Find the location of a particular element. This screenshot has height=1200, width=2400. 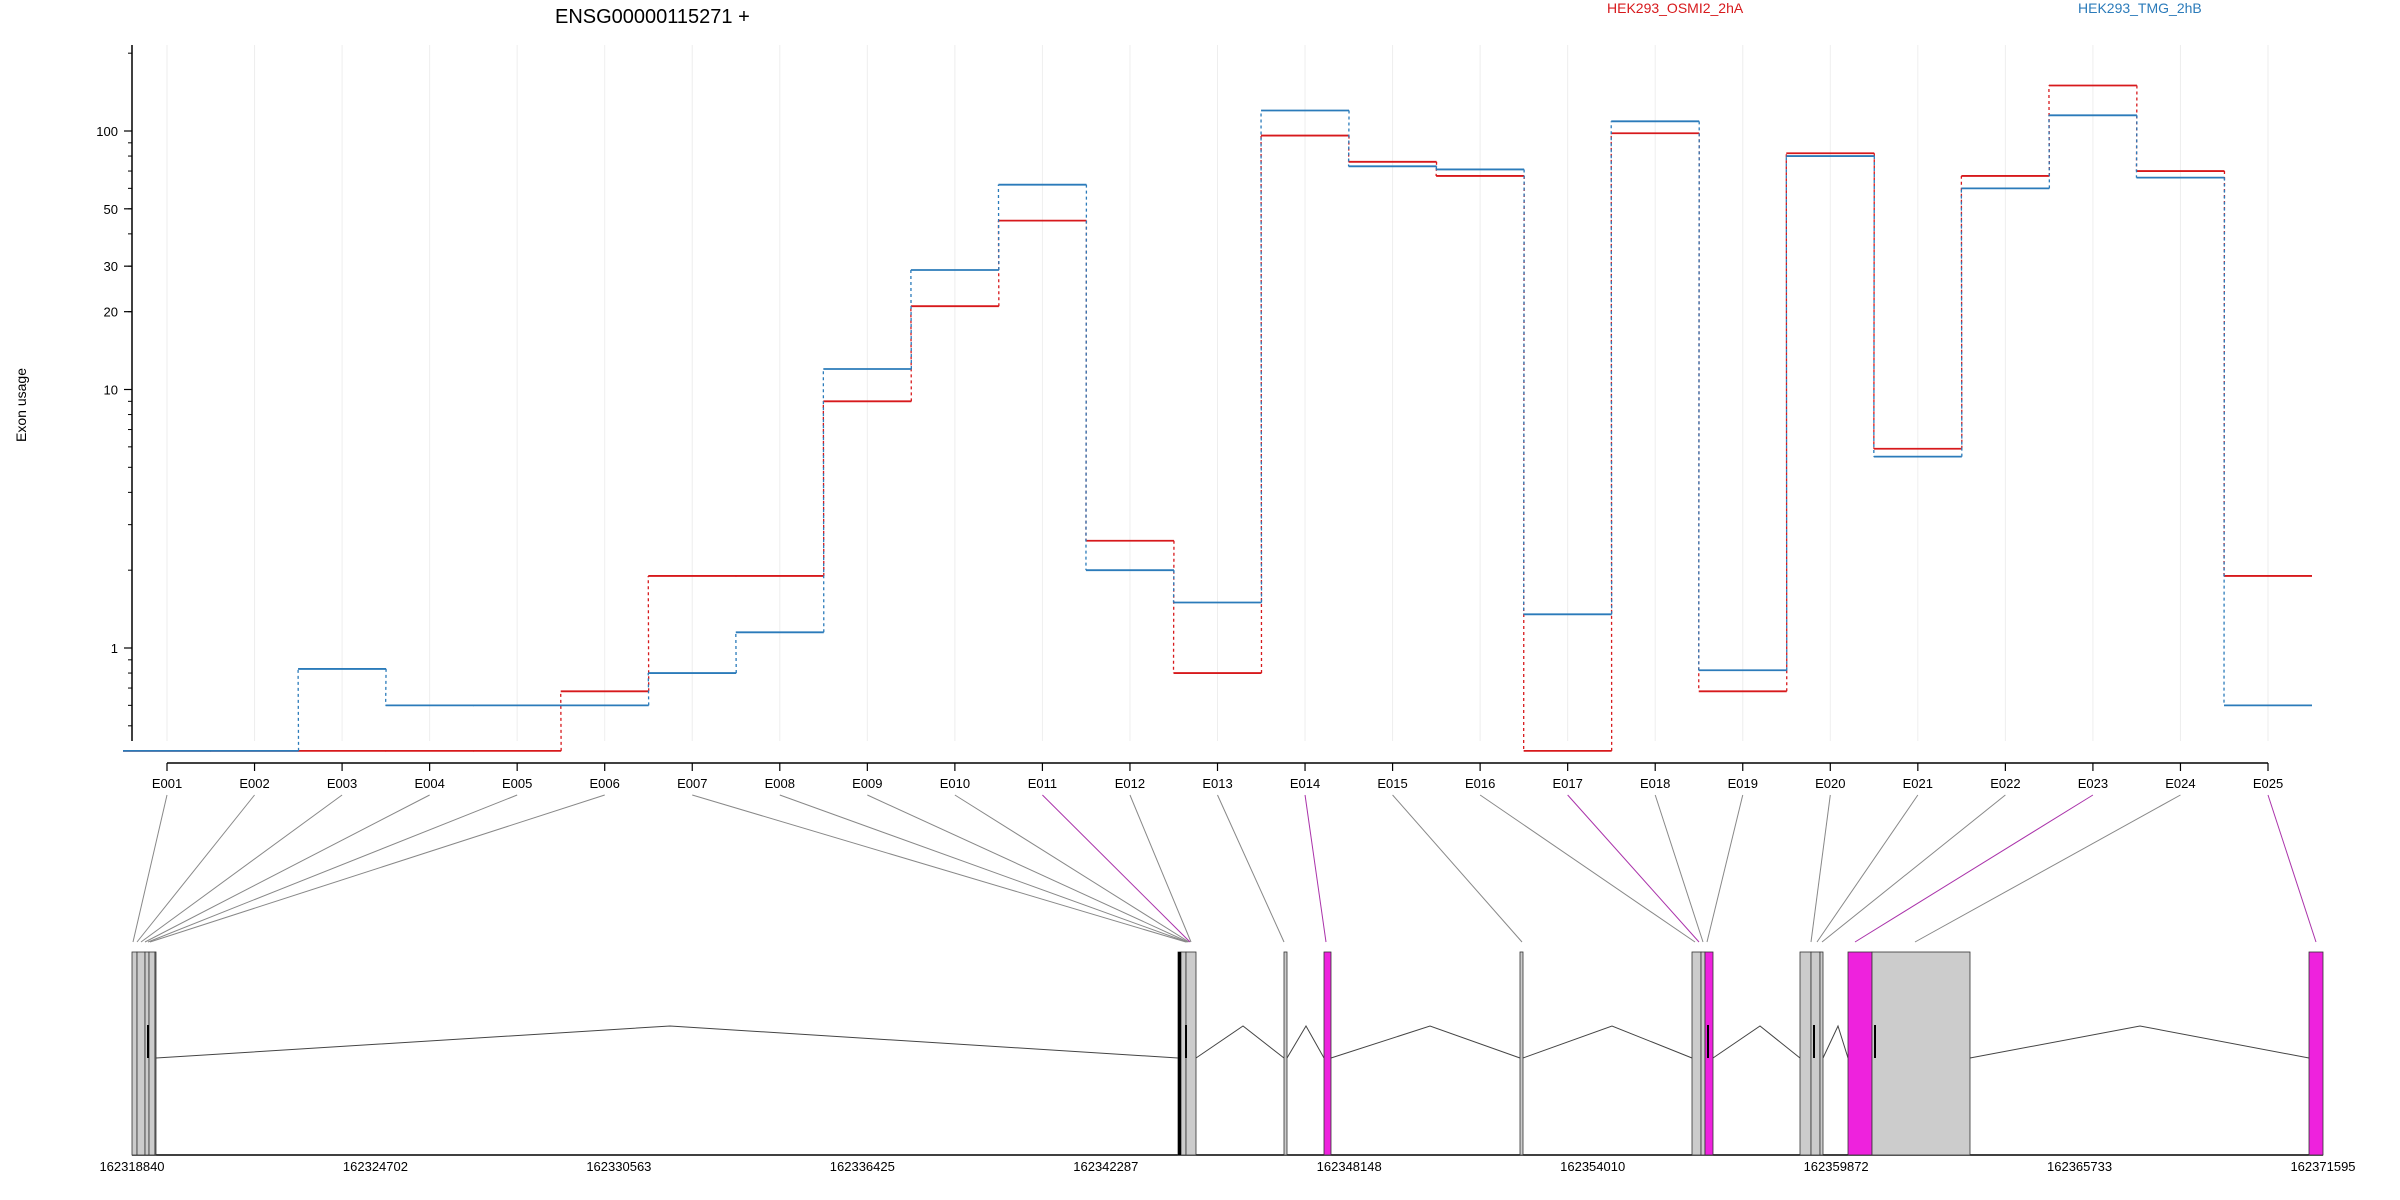

y-tick-label-10: 10 is located at coordinates (111, 390).